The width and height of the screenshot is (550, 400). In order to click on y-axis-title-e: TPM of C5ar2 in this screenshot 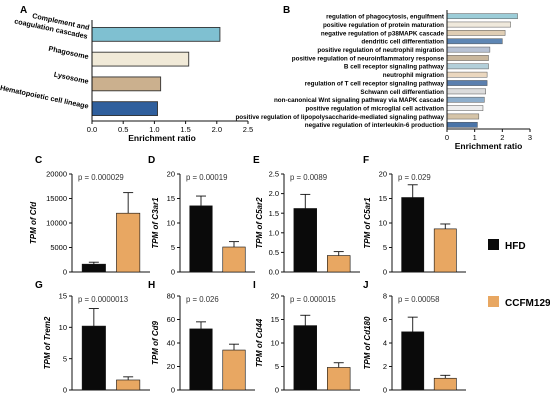, I will do `click(259, 223)`.